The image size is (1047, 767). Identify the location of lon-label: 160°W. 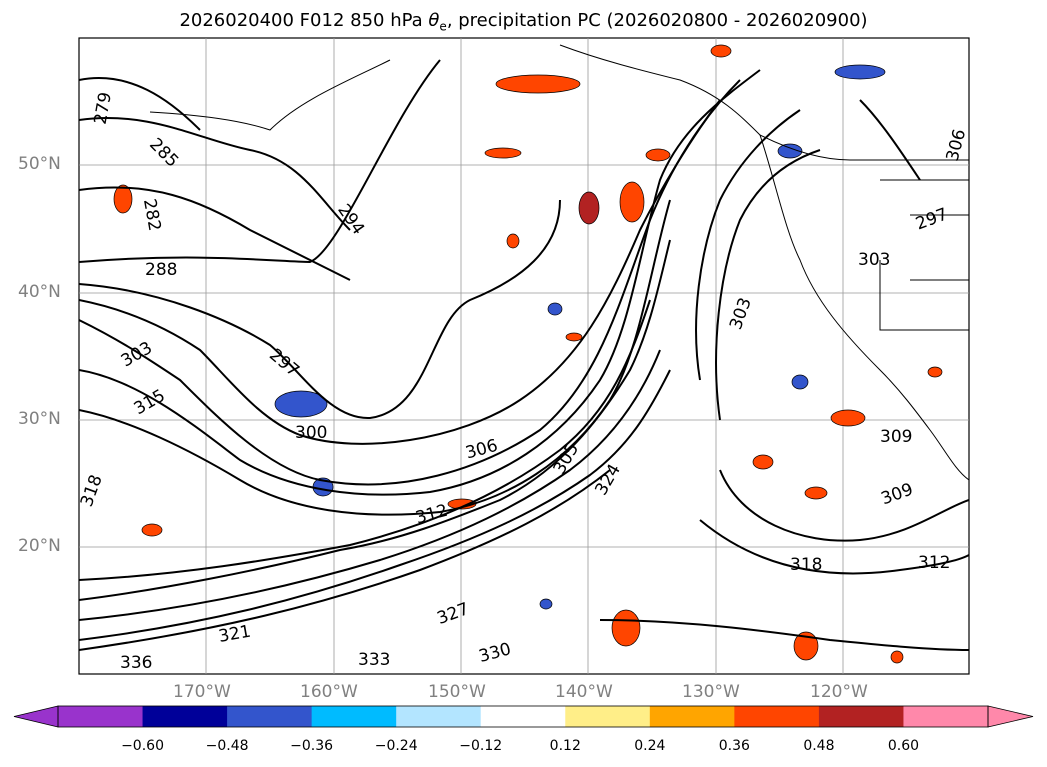
(329, 692).